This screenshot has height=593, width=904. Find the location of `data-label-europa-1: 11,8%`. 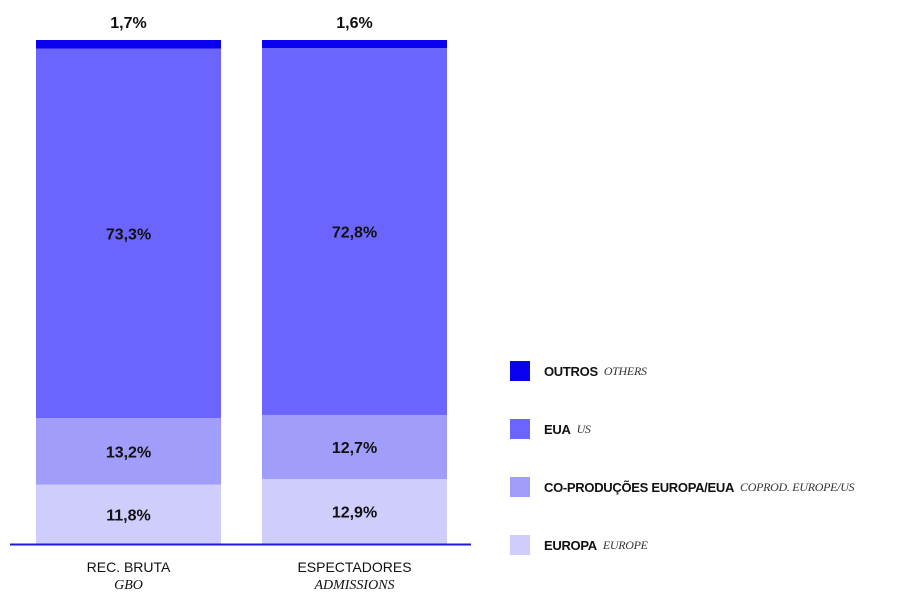

data-label-europa-1: 11,8% is located at coordinates (128, 515).